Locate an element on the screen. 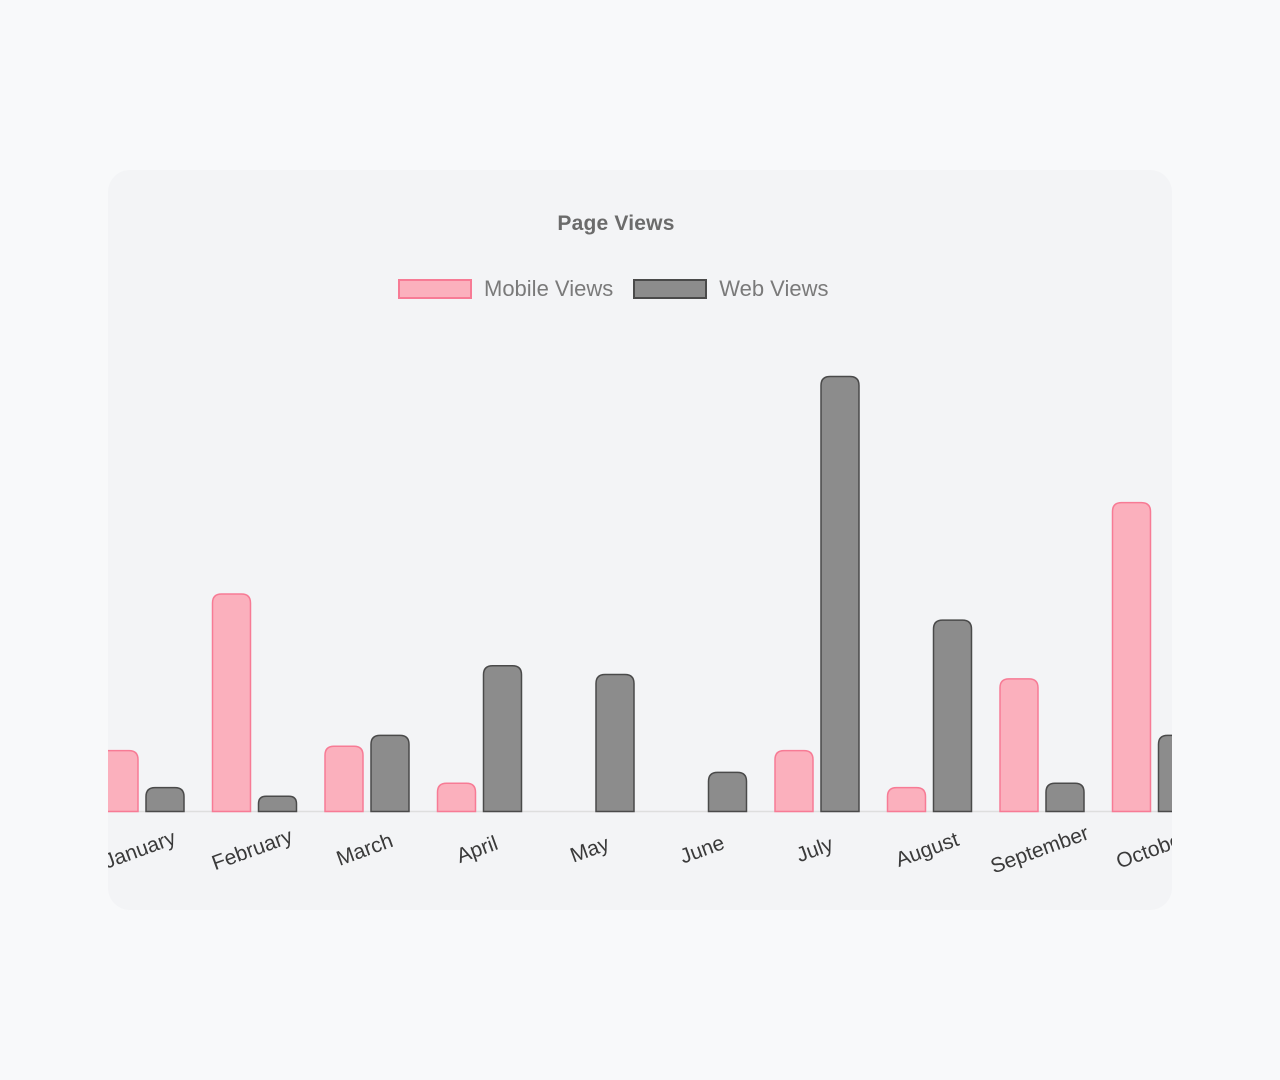 The width and height of the screenshot is (1280, 1080). x-tick-label-november: November is located at coordinates (1247, 850).